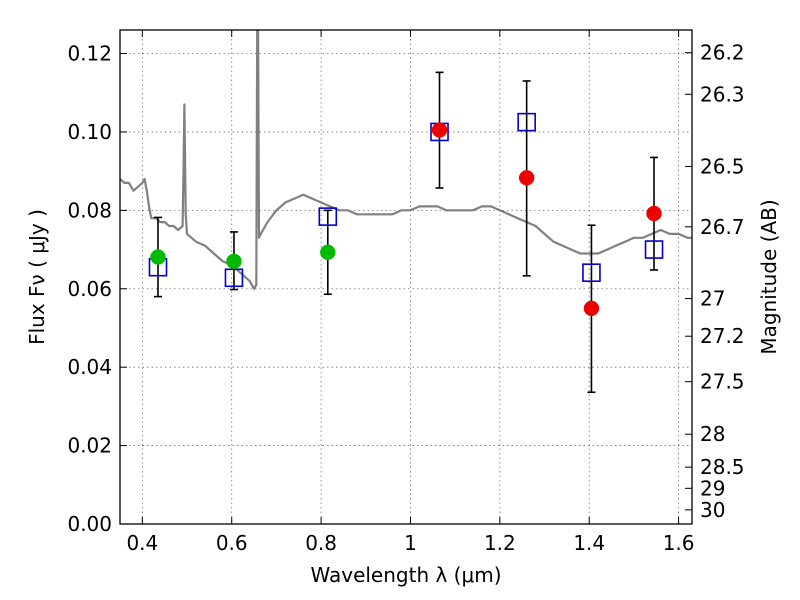 This screenshot has height=600, width=800. What do you see at coordinates (722, 382) in the screenshot?
I see `mag-tick-label: 27.5` at bounding box center [722, 382].